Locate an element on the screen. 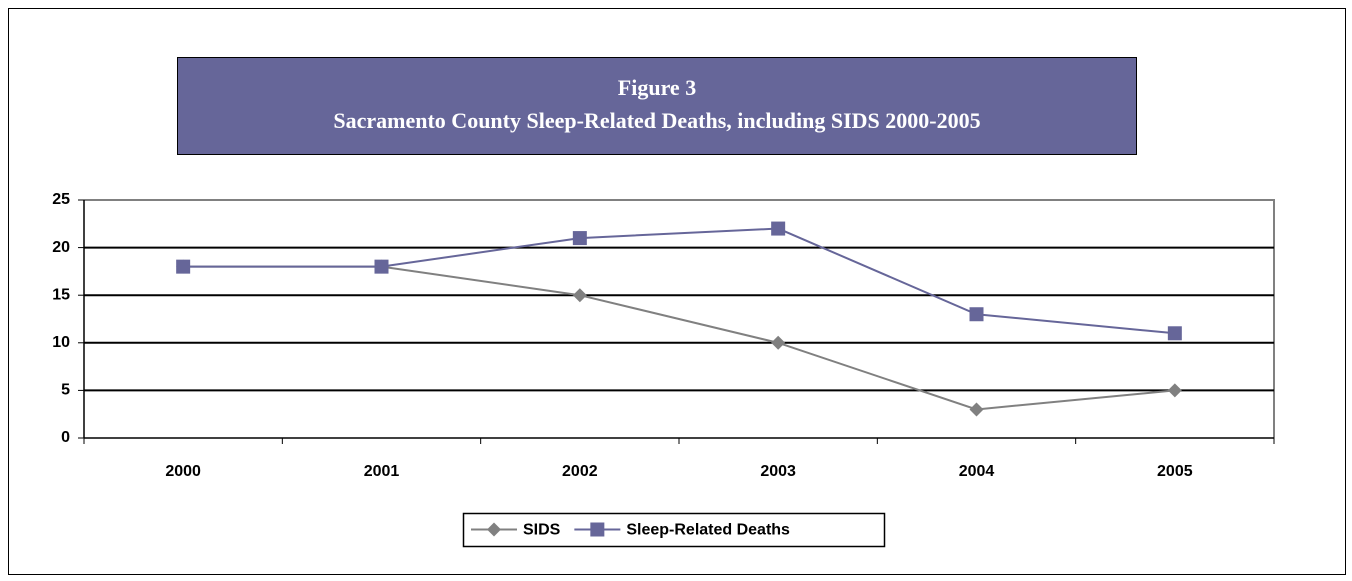 Image resolution: width=1352 pixels, height=581 pixels. x-tick-label: 2002 is located at coordinates (580, 471).